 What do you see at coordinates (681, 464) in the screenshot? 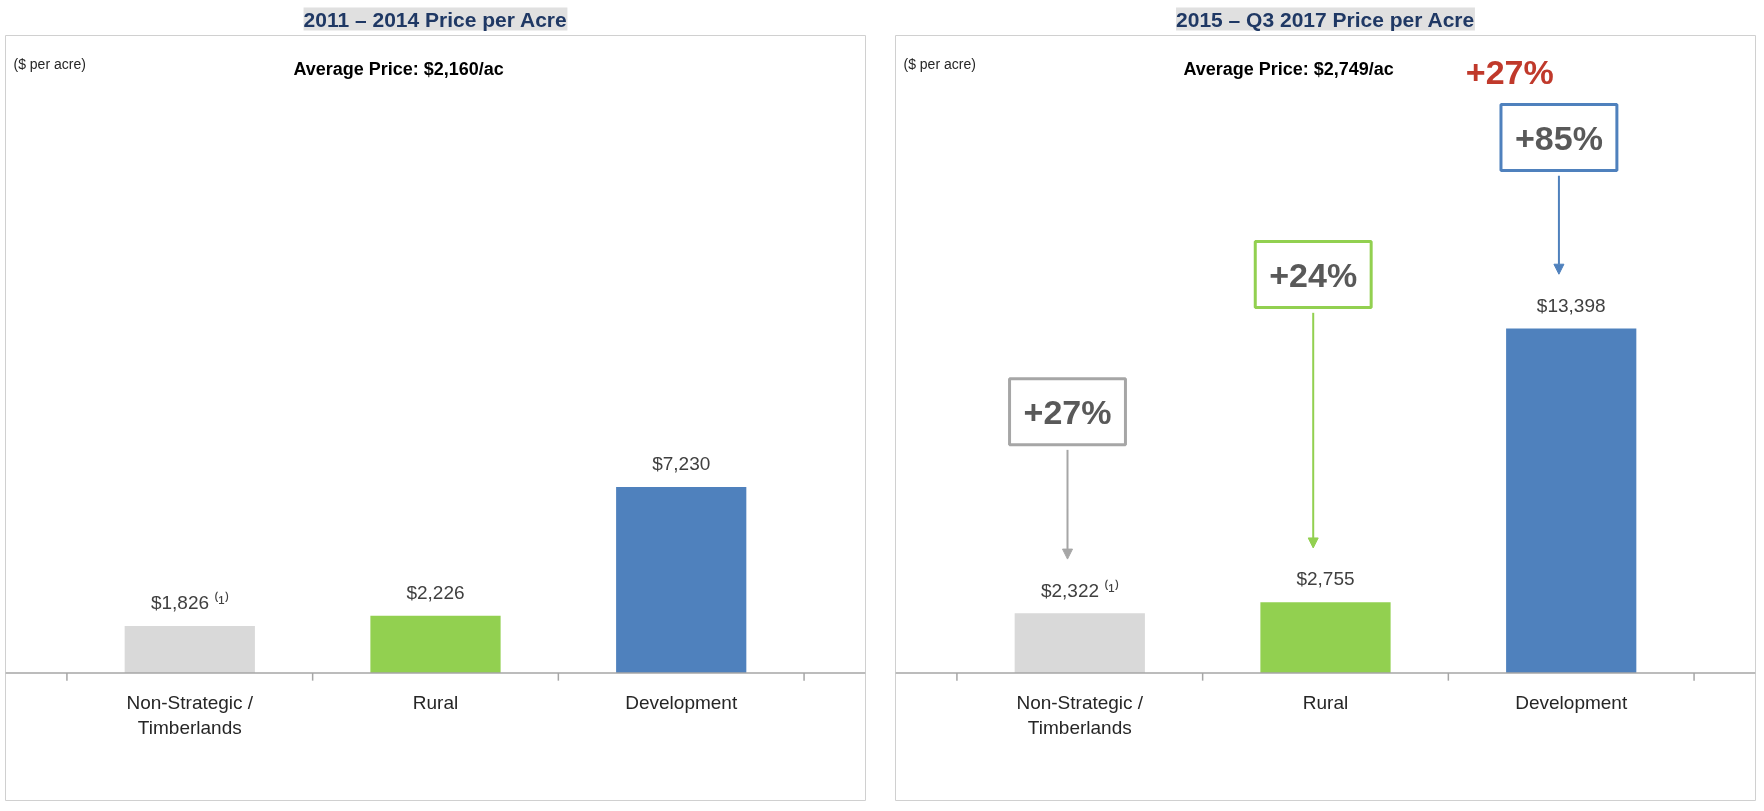
I see `data-label: $7,230` at bounding box center [681, 464].